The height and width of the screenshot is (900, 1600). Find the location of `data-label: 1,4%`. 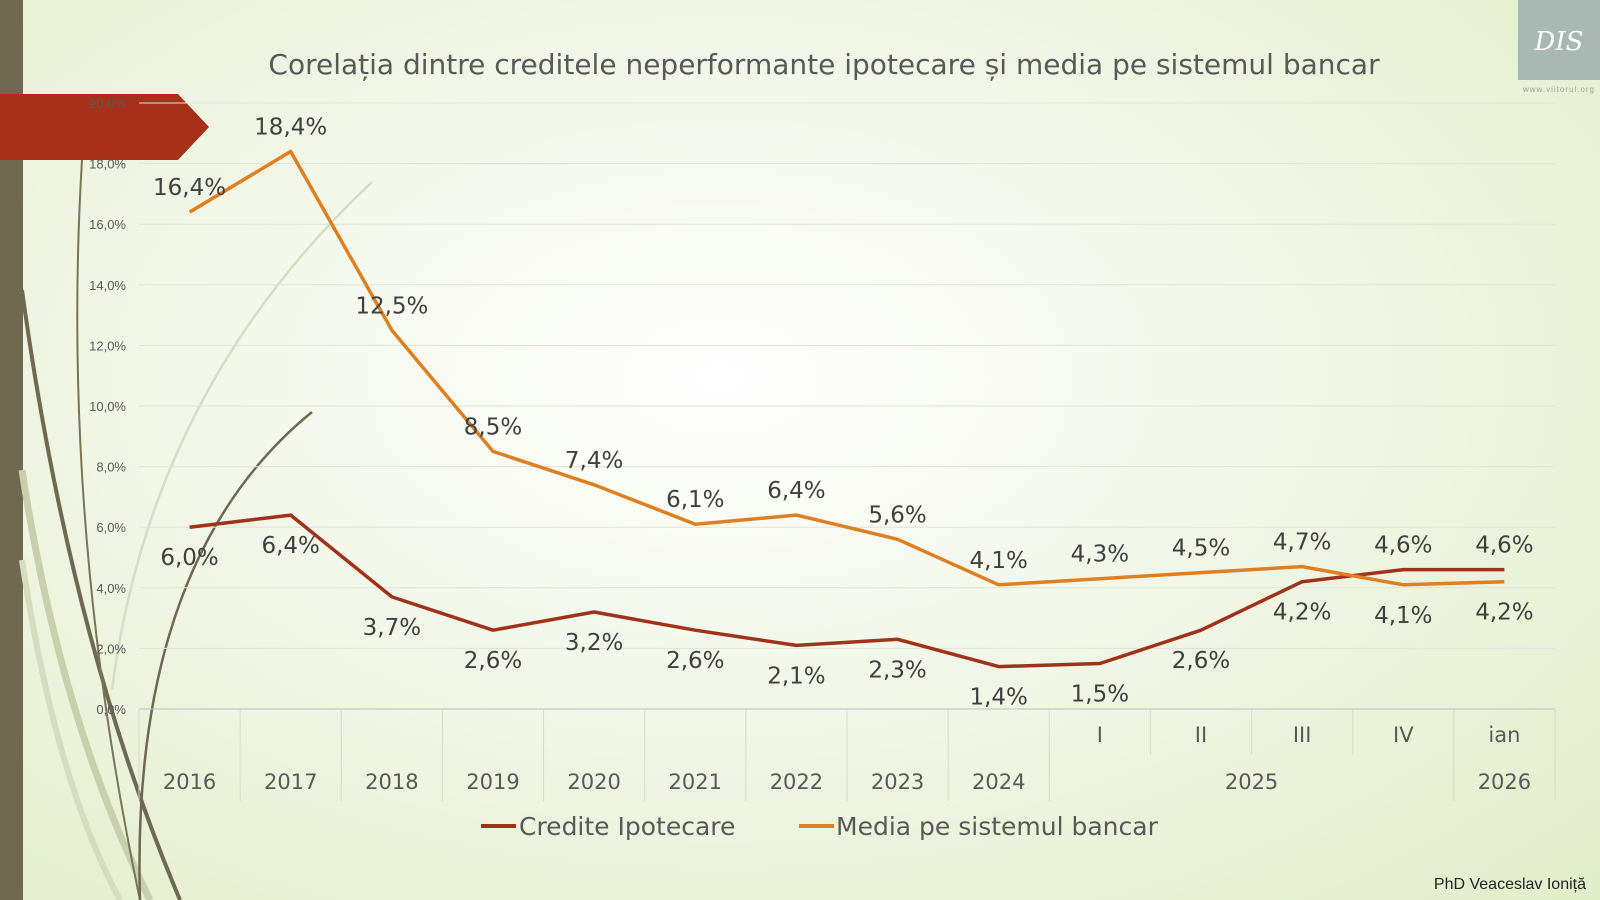

data-label: 1,4% is located at coordinates (998, 698).